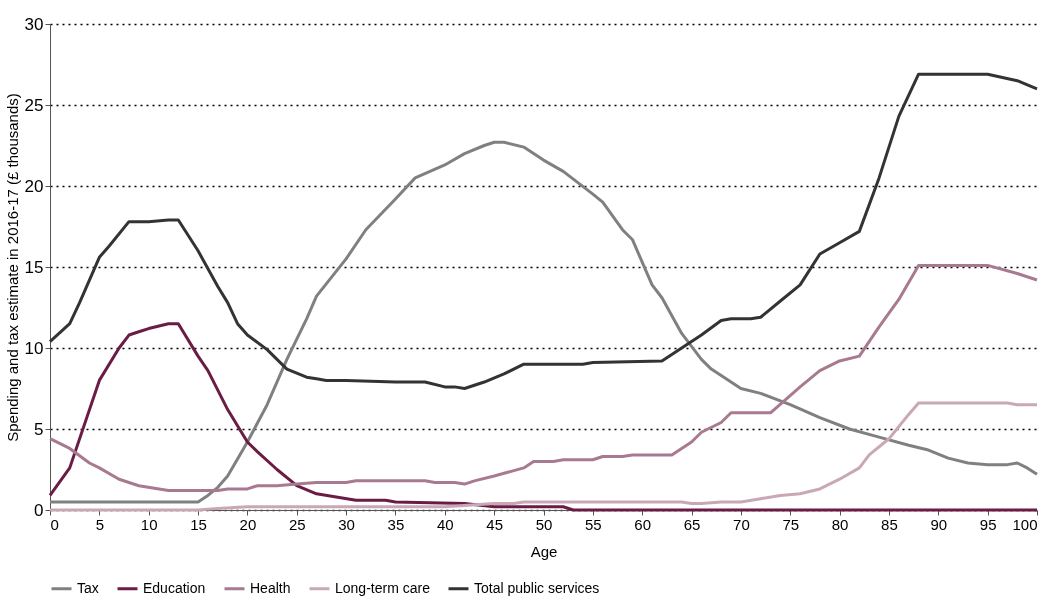 The width and height of the screenshot is (1054, 601). What do you see at coordinates (643, 524) in the screenshot?
I see `x-tick-label: 60` at bounding box center [643, 524].